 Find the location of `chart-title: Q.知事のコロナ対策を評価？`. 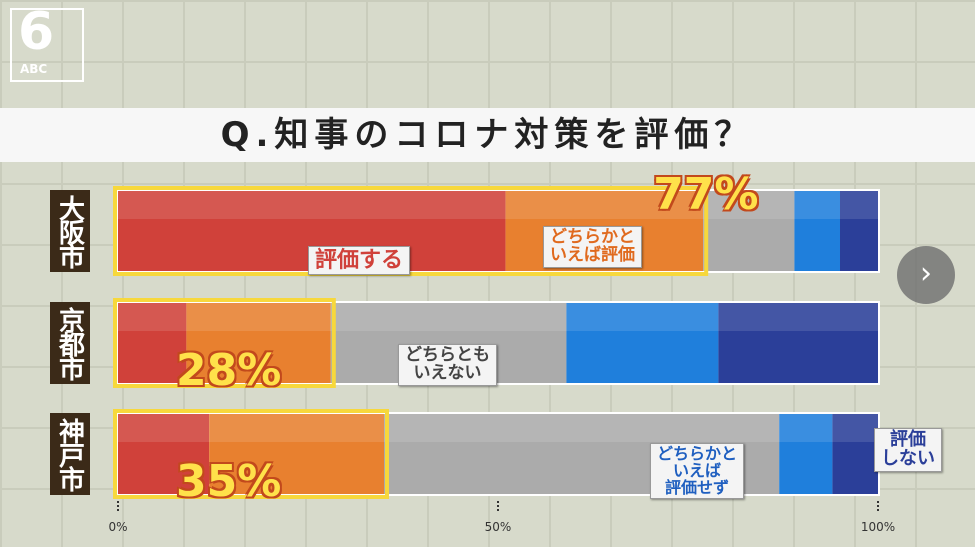

chart-title: Q.知事のコロナ対策を評価？ is located at coordinates (487, 135).